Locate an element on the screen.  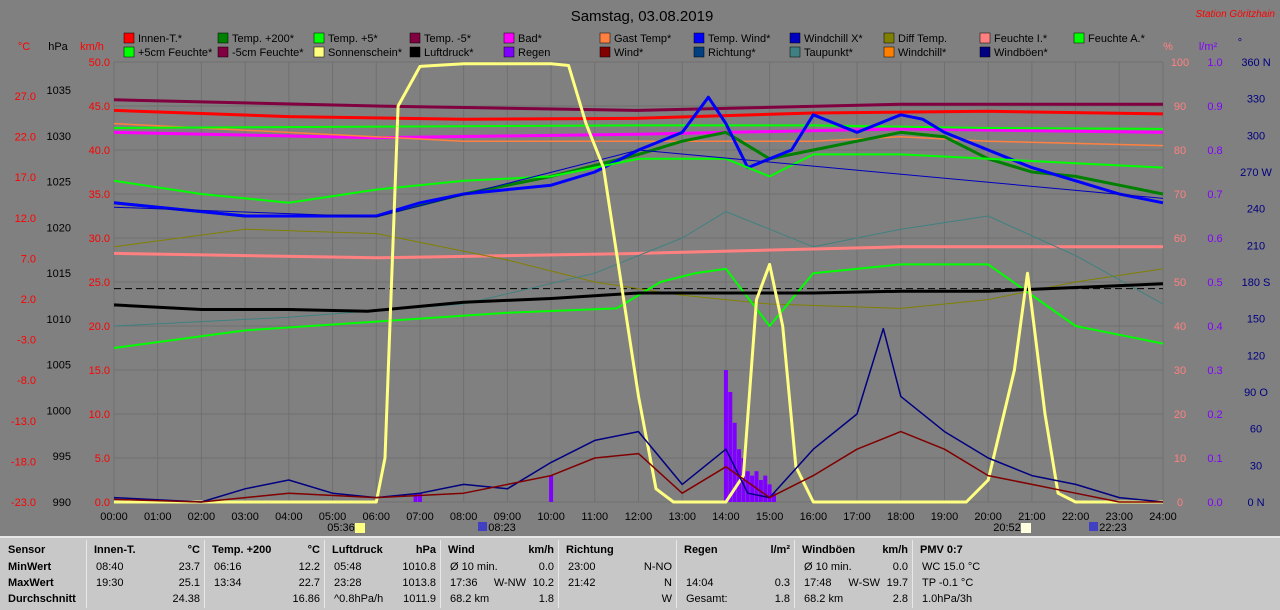
stats-cell-value: W is located at coordinates (666, 599).